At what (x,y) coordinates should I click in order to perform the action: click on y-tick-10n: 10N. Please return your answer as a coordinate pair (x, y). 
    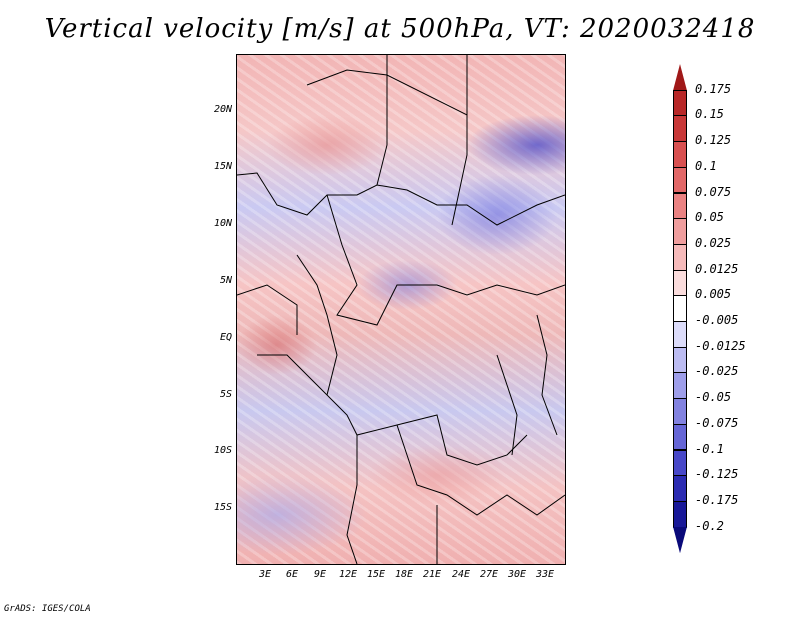
    Looking at the image, I should click on (222, 223).